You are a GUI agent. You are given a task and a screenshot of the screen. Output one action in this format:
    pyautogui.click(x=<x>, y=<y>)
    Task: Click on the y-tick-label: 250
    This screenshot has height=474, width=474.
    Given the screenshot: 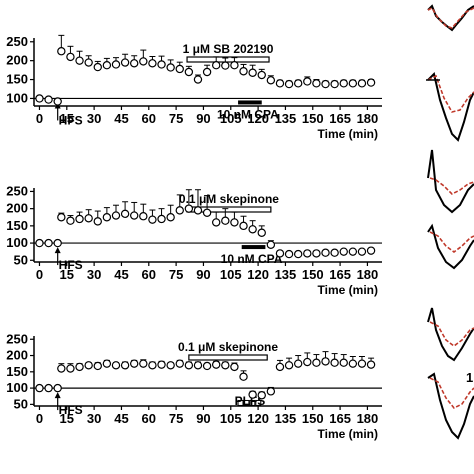 What is the action you would take?
    pyautogui.click(x=17, y=41)
    